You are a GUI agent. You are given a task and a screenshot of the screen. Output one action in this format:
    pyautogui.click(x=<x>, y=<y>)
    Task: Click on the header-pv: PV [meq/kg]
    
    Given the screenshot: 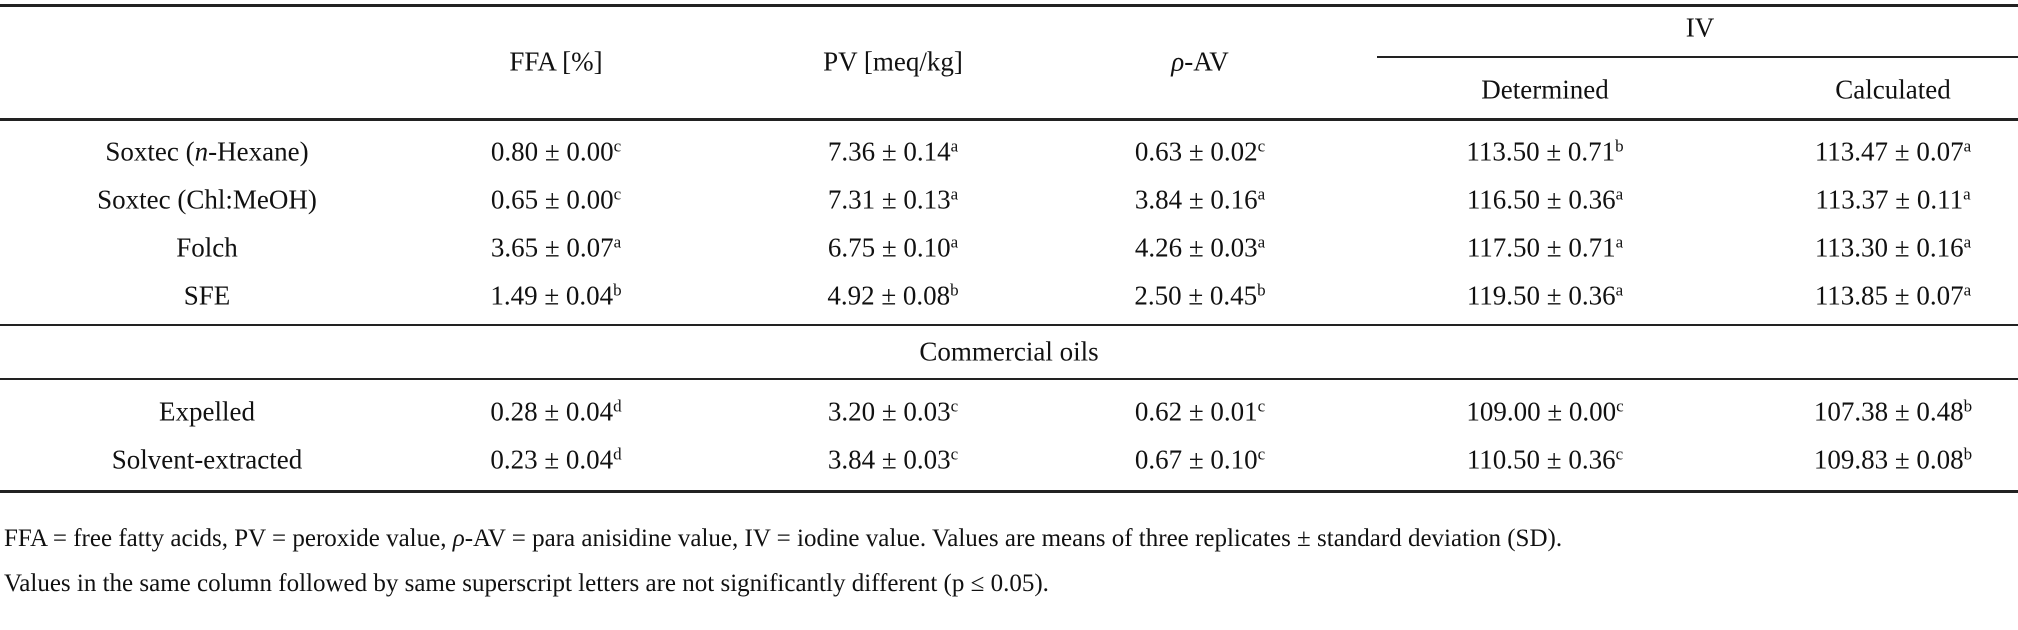 What is the action you would take?
    pyautogui.click(x=893, y=61)
    